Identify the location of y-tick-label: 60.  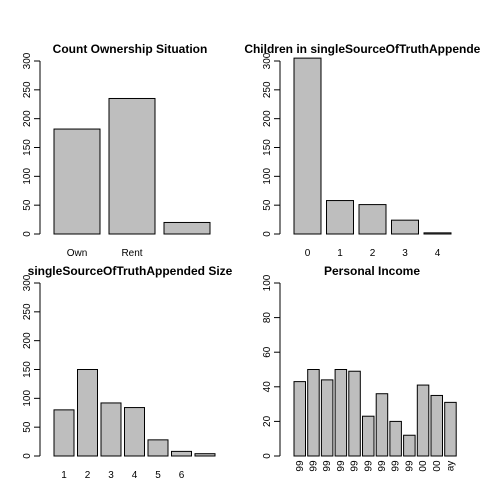
(267, 352).